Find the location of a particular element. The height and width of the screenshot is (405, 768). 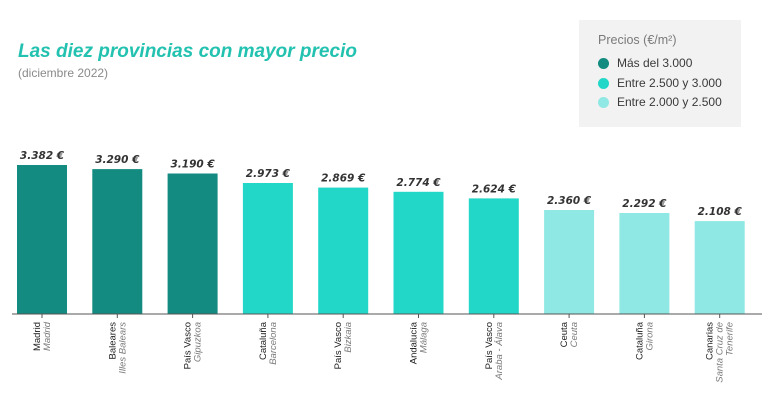

legend-swatch-mid is located at coordinates (603, 83).